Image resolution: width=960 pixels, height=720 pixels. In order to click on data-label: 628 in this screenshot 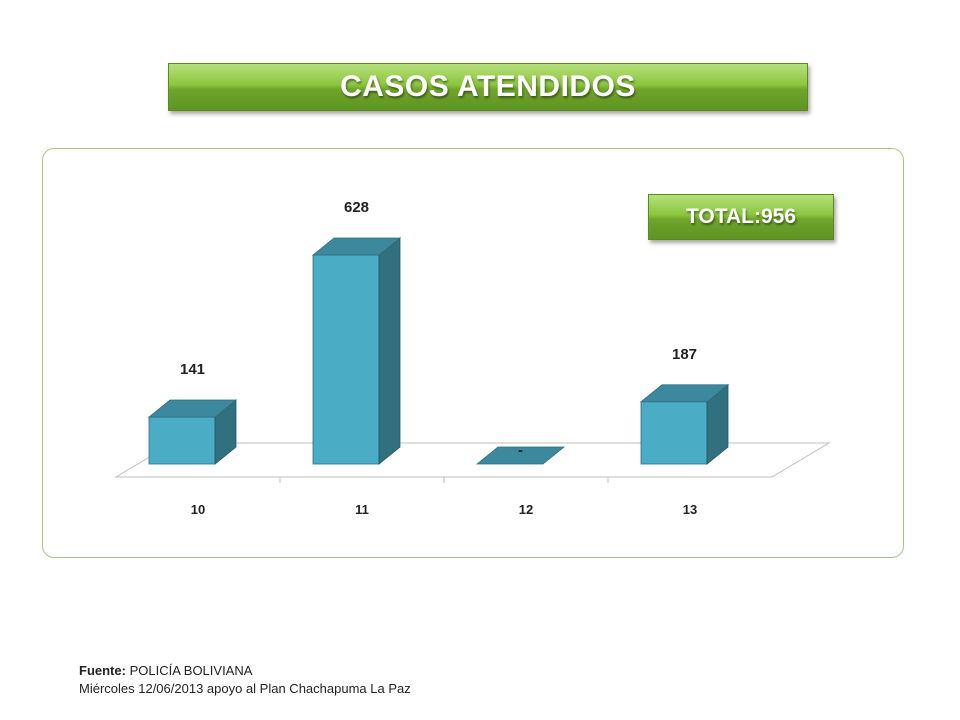, I will do `click(356, 207)`.